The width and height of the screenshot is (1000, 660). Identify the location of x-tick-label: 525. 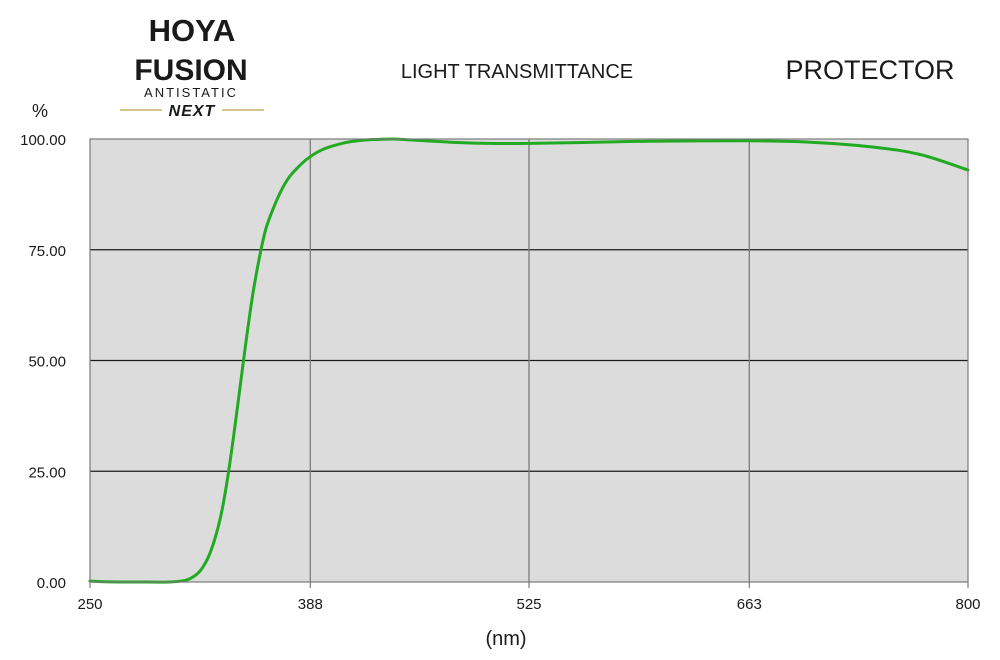
(528, 604).